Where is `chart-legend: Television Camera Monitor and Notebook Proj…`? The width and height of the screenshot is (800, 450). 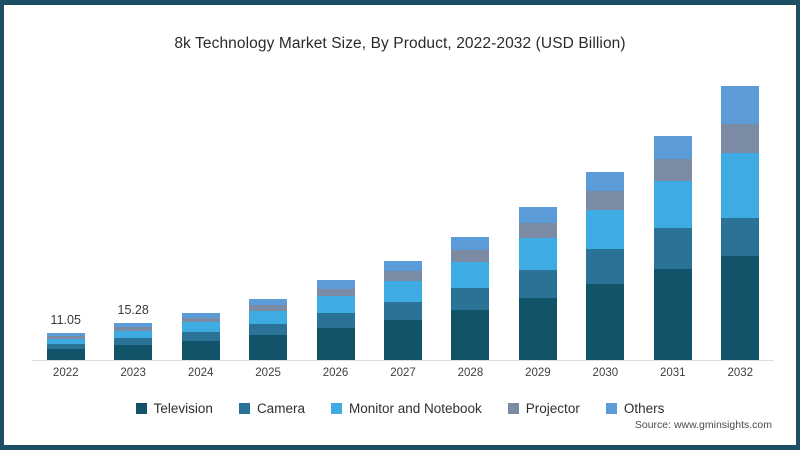
chart-legend: Television Camera Monitor and Notebook Proj… is located at coordinates (400, 408).